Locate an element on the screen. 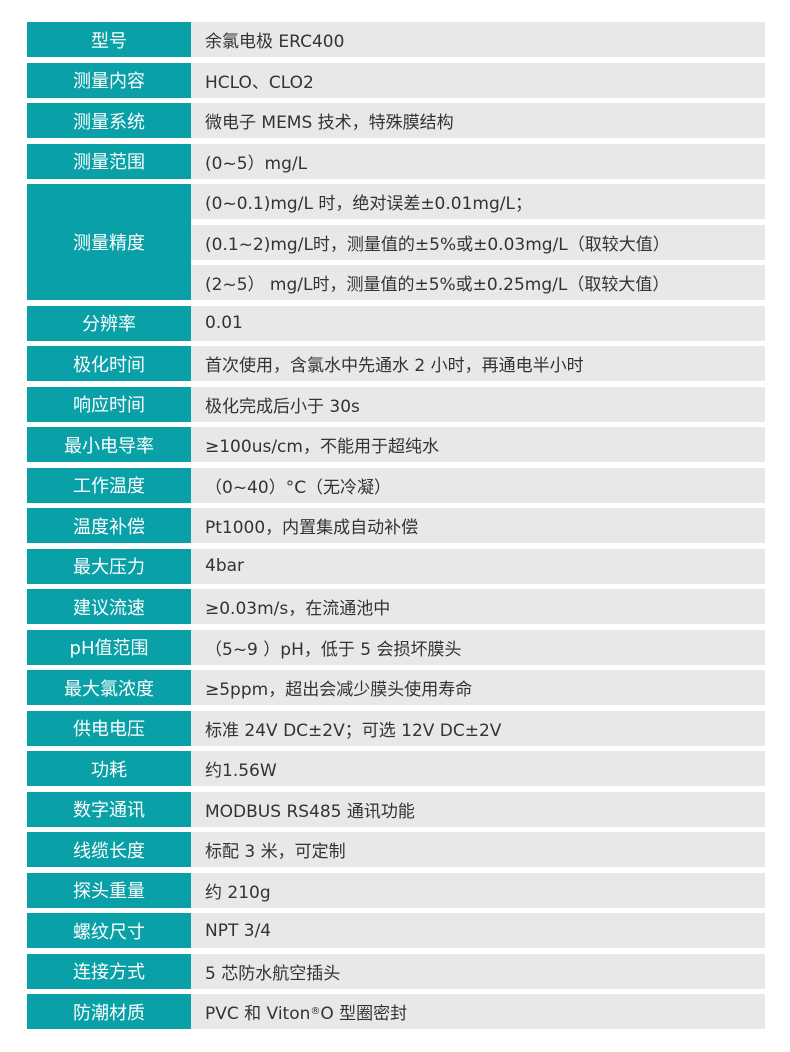  spec-values: 0.01 is located at coordinates (478, 323).